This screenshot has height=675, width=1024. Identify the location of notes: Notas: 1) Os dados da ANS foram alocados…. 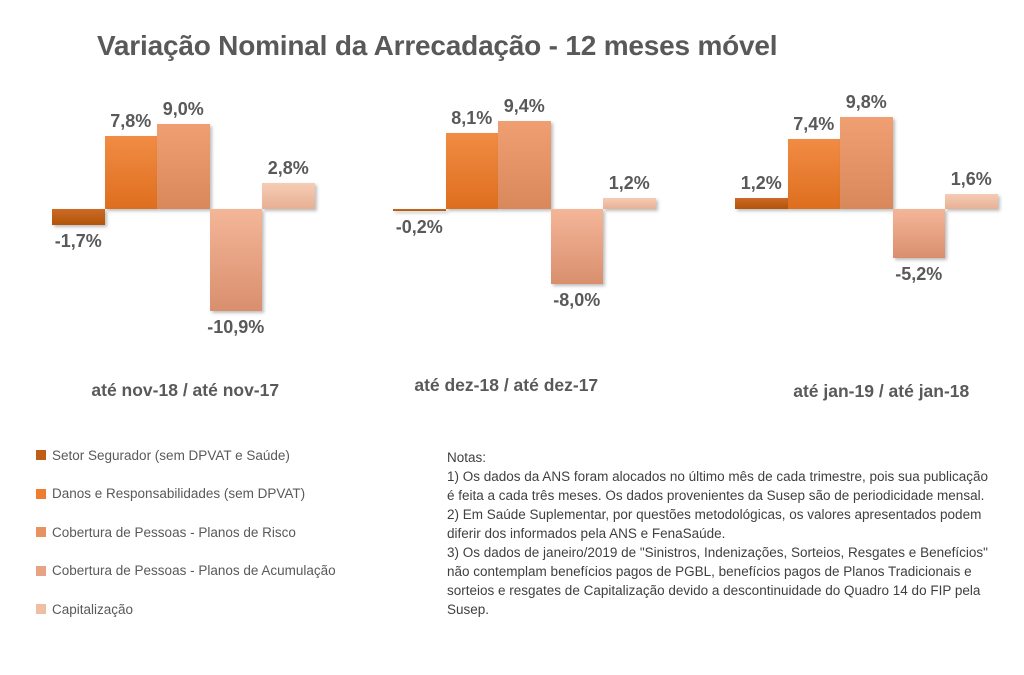
(721, 533).